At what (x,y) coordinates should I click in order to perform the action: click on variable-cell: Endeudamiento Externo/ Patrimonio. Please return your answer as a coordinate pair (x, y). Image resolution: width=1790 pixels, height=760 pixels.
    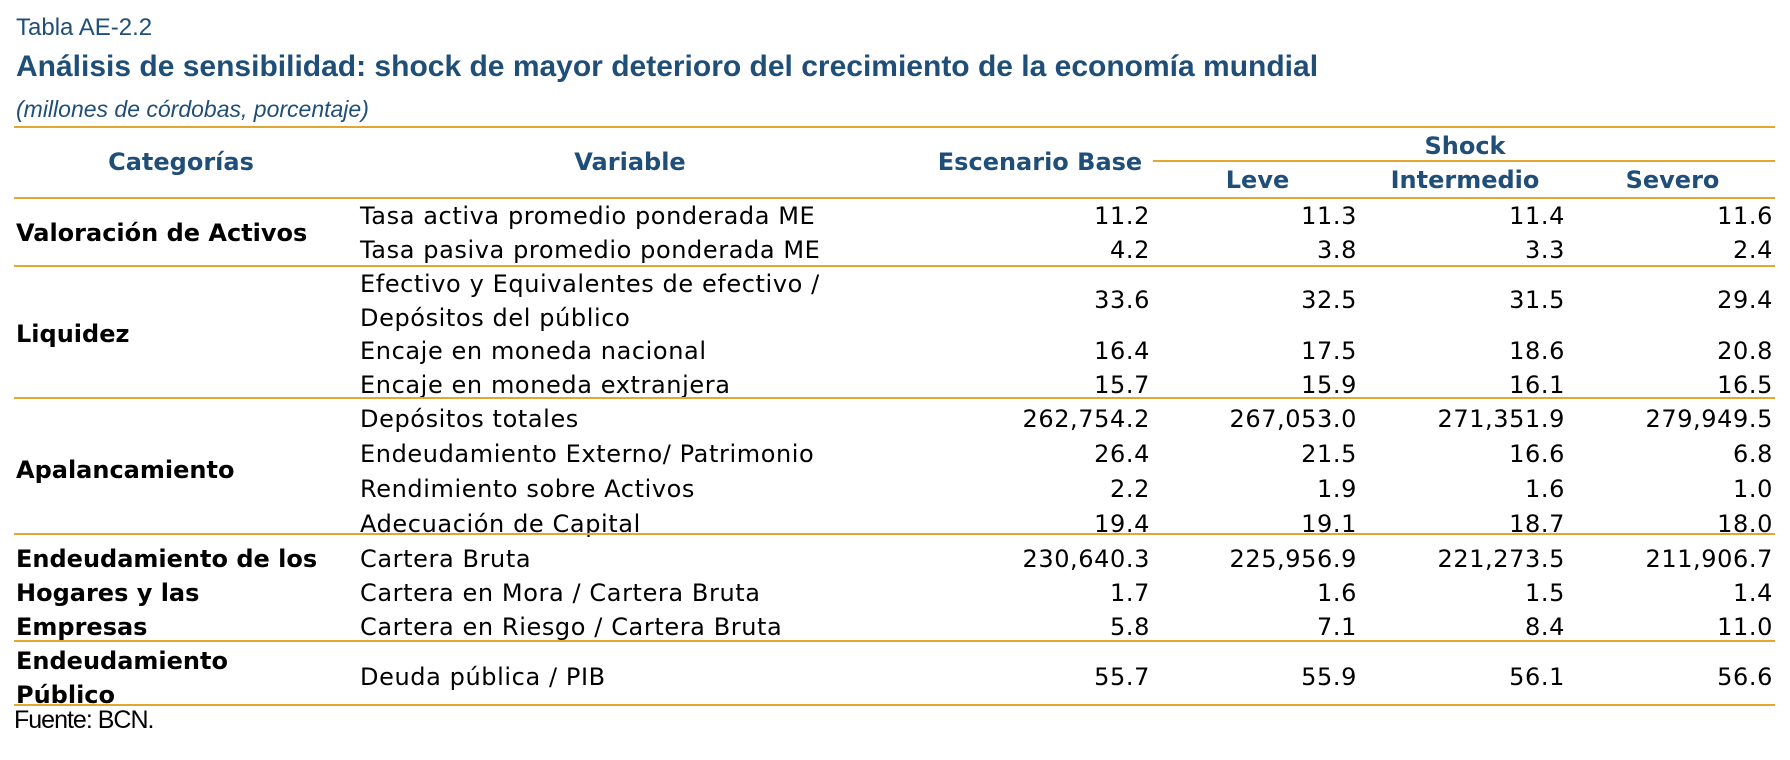
    Looking at the image, I should click on (587, 454).